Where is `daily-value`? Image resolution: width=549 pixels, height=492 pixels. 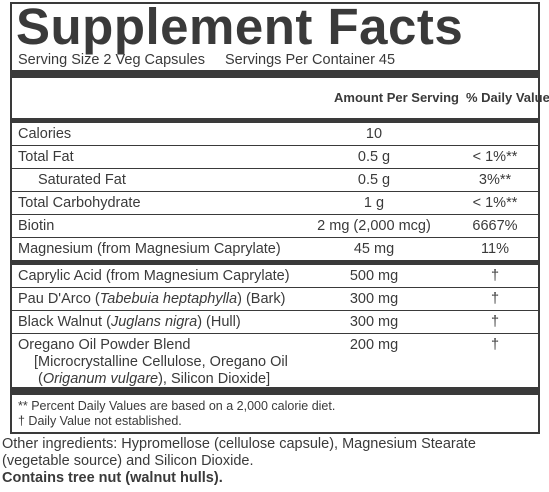
daily-value is located at coordinates (495, 134).